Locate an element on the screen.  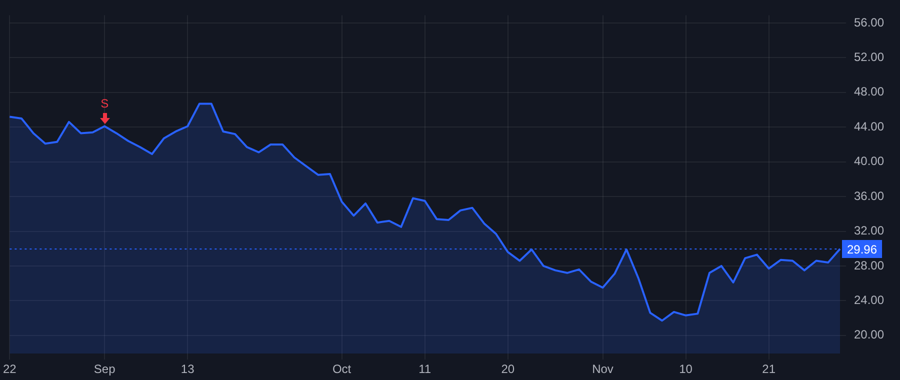
y-tick-label: 24.00 is located at coordinates (869, 299).